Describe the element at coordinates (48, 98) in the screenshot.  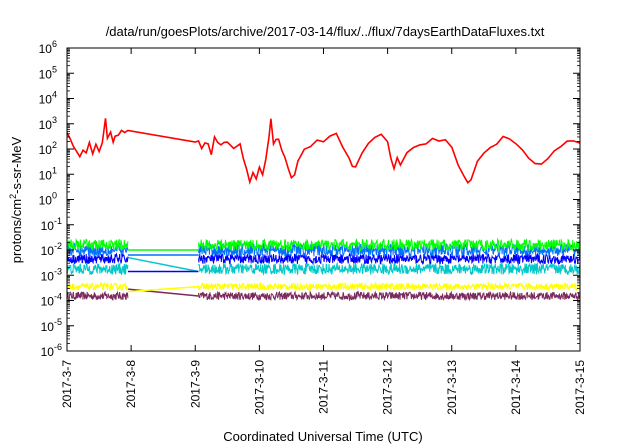
I see `y-tick-label: 10⁴` at that location.